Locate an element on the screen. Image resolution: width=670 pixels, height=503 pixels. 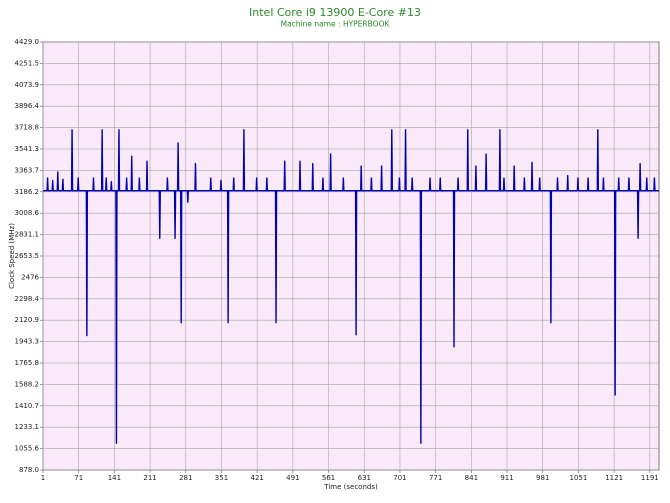
x-tick-label: 841 is located at coordinates (471, 478).